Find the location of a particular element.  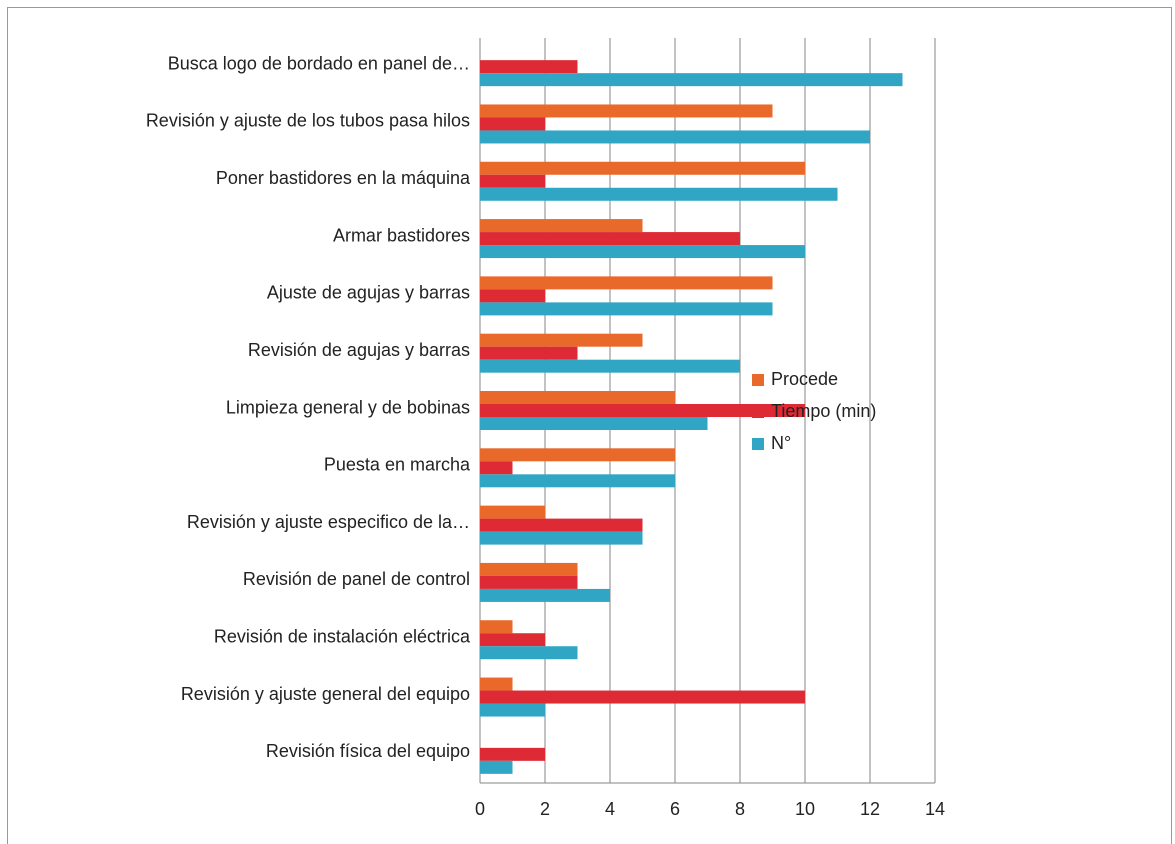

y-tick-label: Revisión física del equipo is located at coordinates (368, 751).